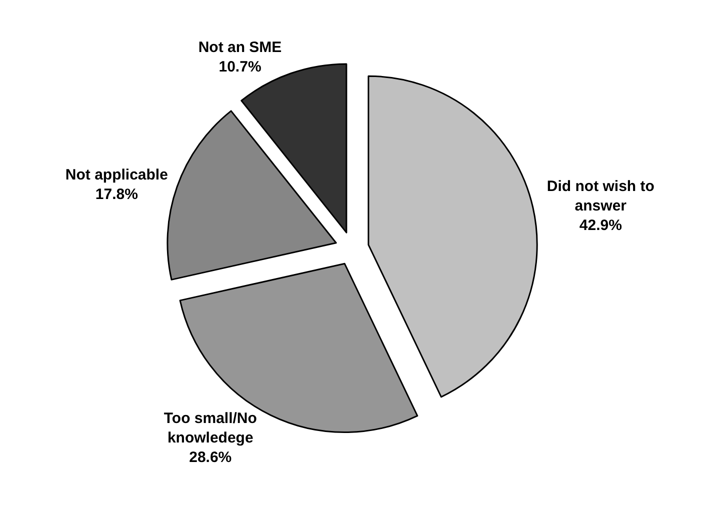  I want to click on data-label: 10.7%, so click(240, 67).